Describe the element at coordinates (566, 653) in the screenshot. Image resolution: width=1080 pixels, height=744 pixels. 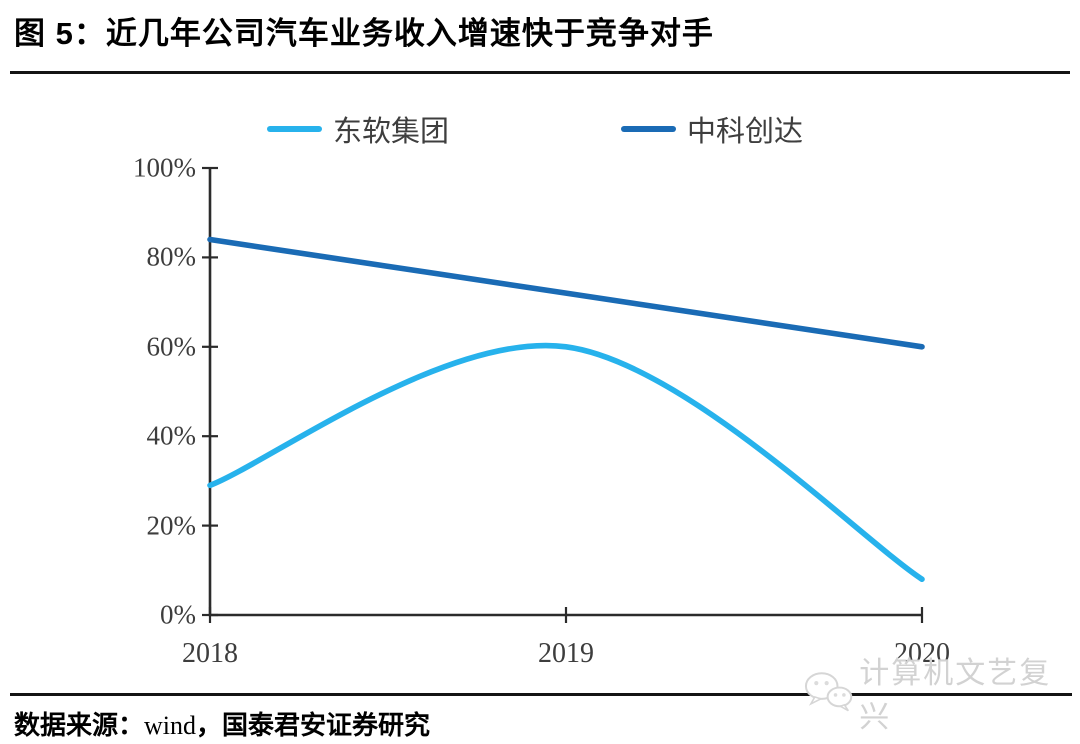
I see `x-tick-label: 2019` at that location.